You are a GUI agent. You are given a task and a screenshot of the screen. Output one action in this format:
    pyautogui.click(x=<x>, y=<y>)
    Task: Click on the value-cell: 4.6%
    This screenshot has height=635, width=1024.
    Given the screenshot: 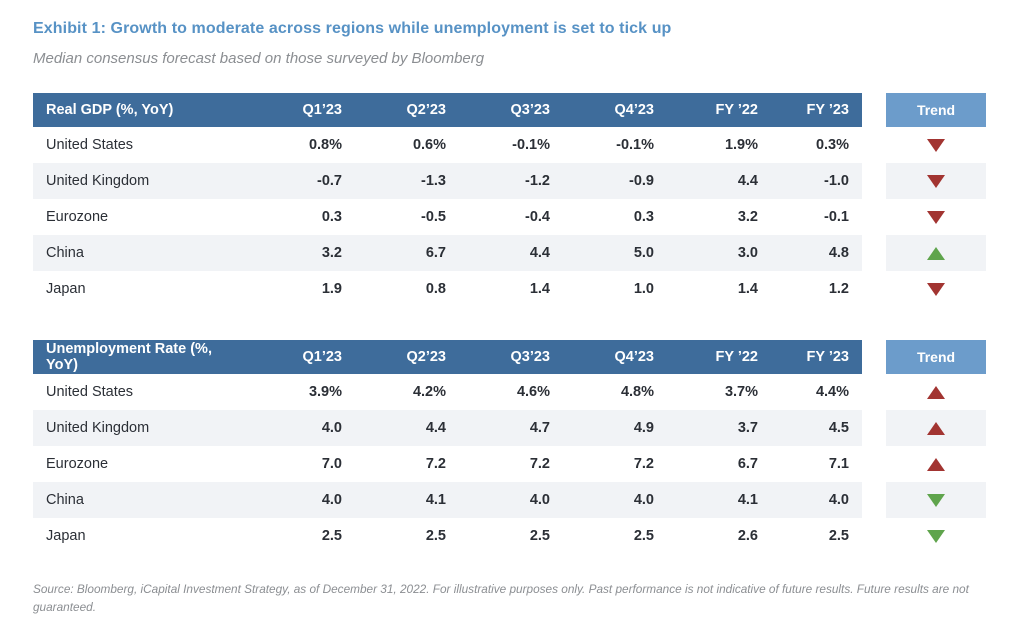 What is the action you would take?
    pyautogui.click(x=533, y=392)
    